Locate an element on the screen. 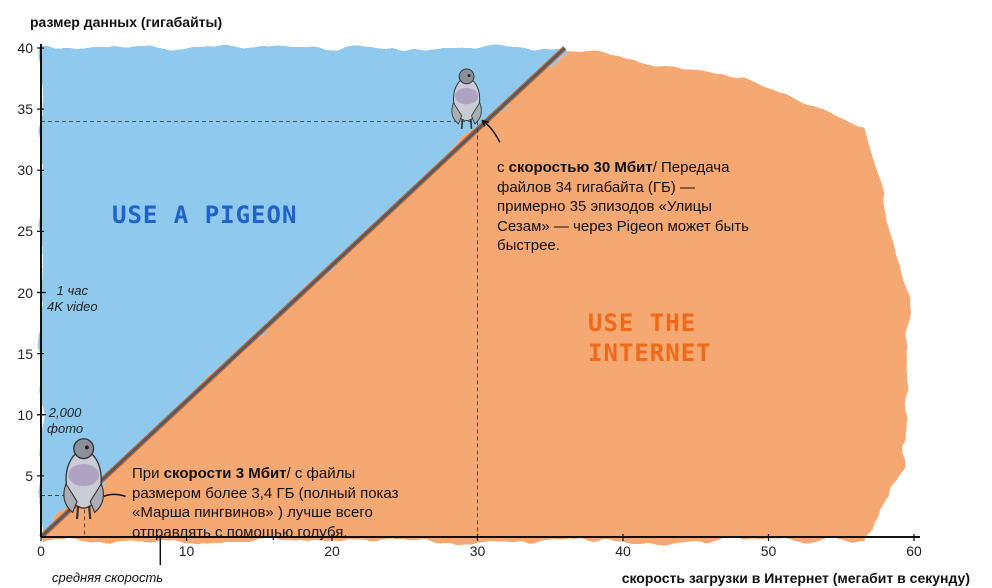  x-tick-label: 0 is located at coordinates (41, 551).